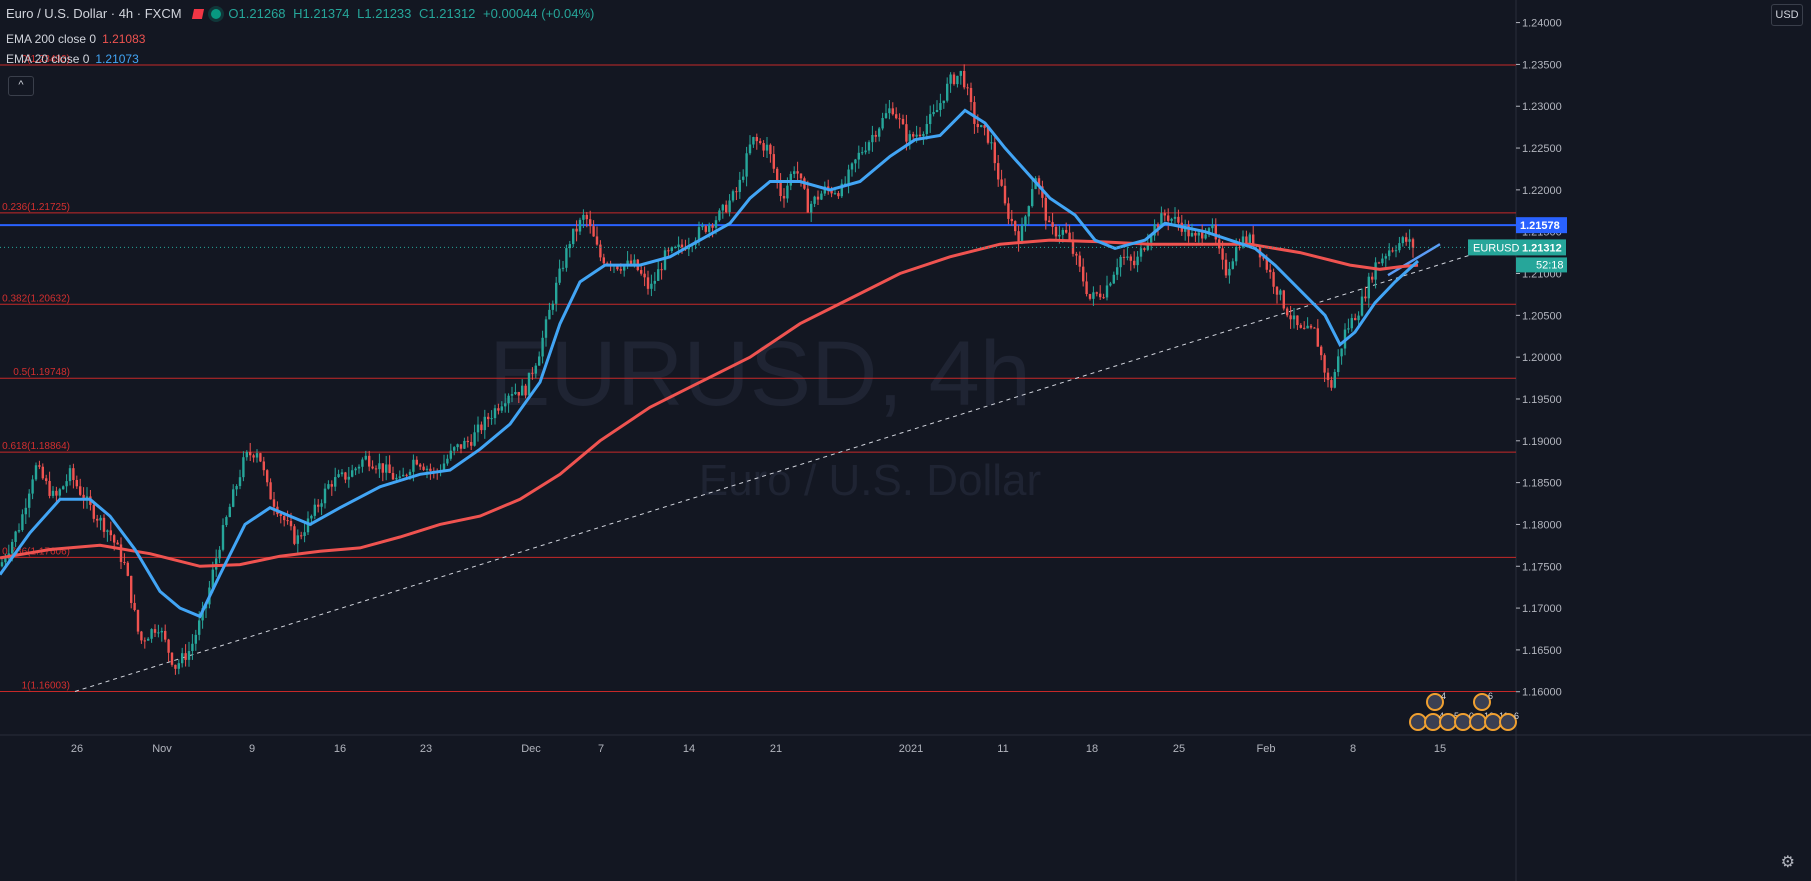 The width and height of the screenshot is (1811, 881). What do you see at coordinates (758, 749) in the screenshot?
I see `time-axis: 26 Nov 9 16 23 Dec 7 14 21 2021 11 18 25 Feb 8 15` at bounding box center [758, 749].